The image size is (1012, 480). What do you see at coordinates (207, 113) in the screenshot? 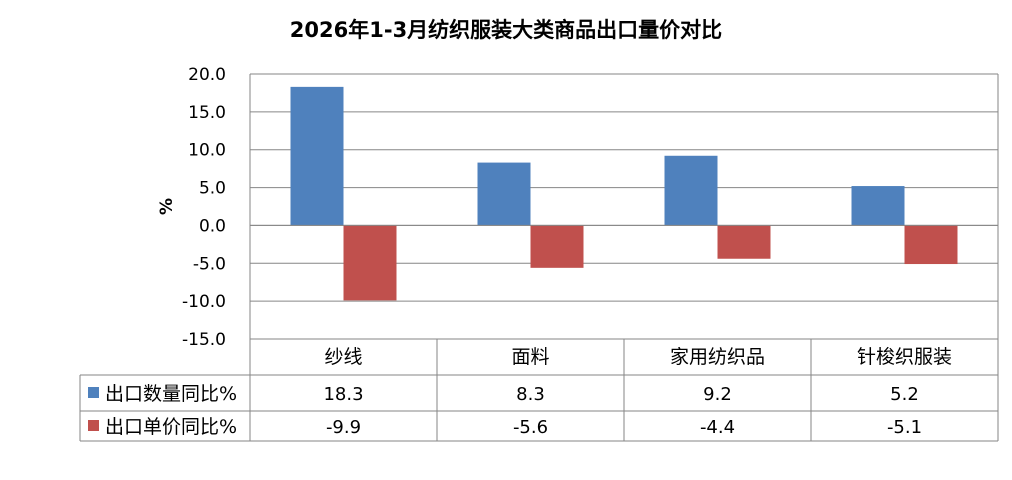
I see `y-tick-label: 15.0` at bounding box center [207, 113].